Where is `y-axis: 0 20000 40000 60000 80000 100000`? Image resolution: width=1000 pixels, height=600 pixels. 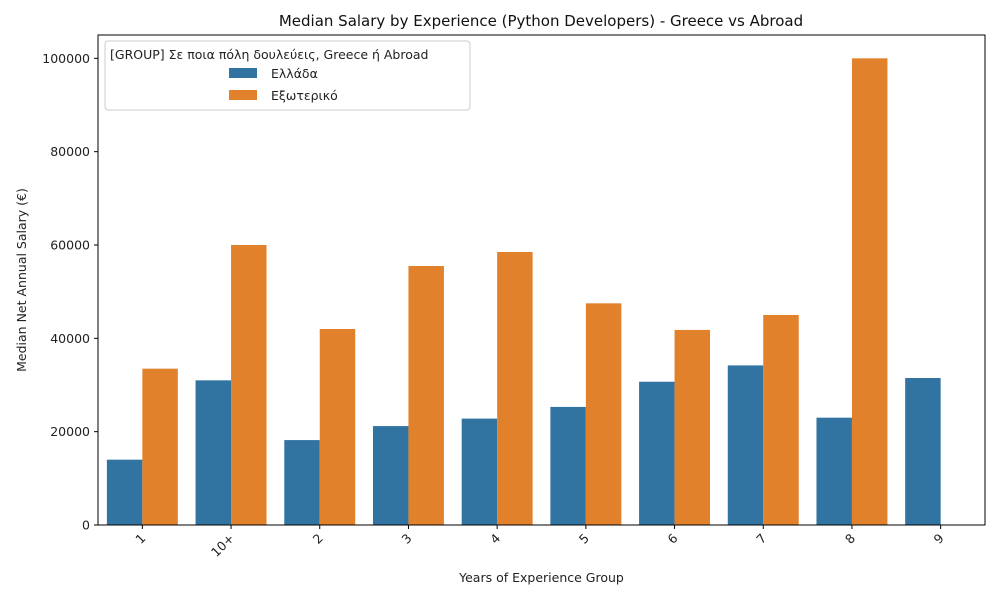
y-axis: 0 20000 40000 60000 80000 100000 is located at coordinates (70, 292).